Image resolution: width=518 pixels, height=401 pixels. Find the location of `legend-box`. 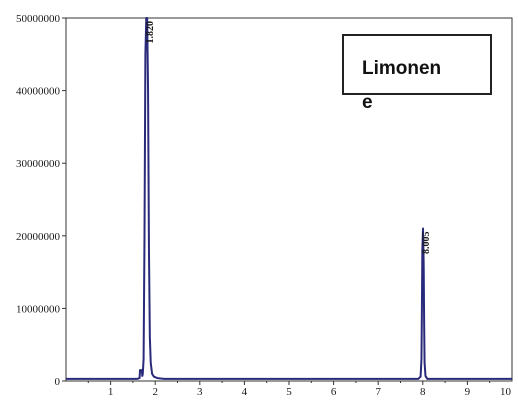

legend-box is located at coordinates (417, 64).